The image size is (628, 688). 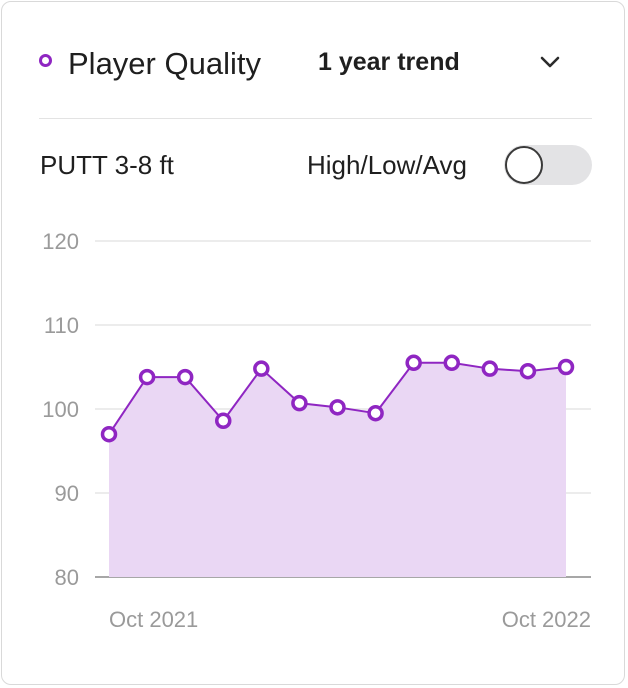 I want to click on trend-dropdown: 1 year trend, so click(x=454, y=62).